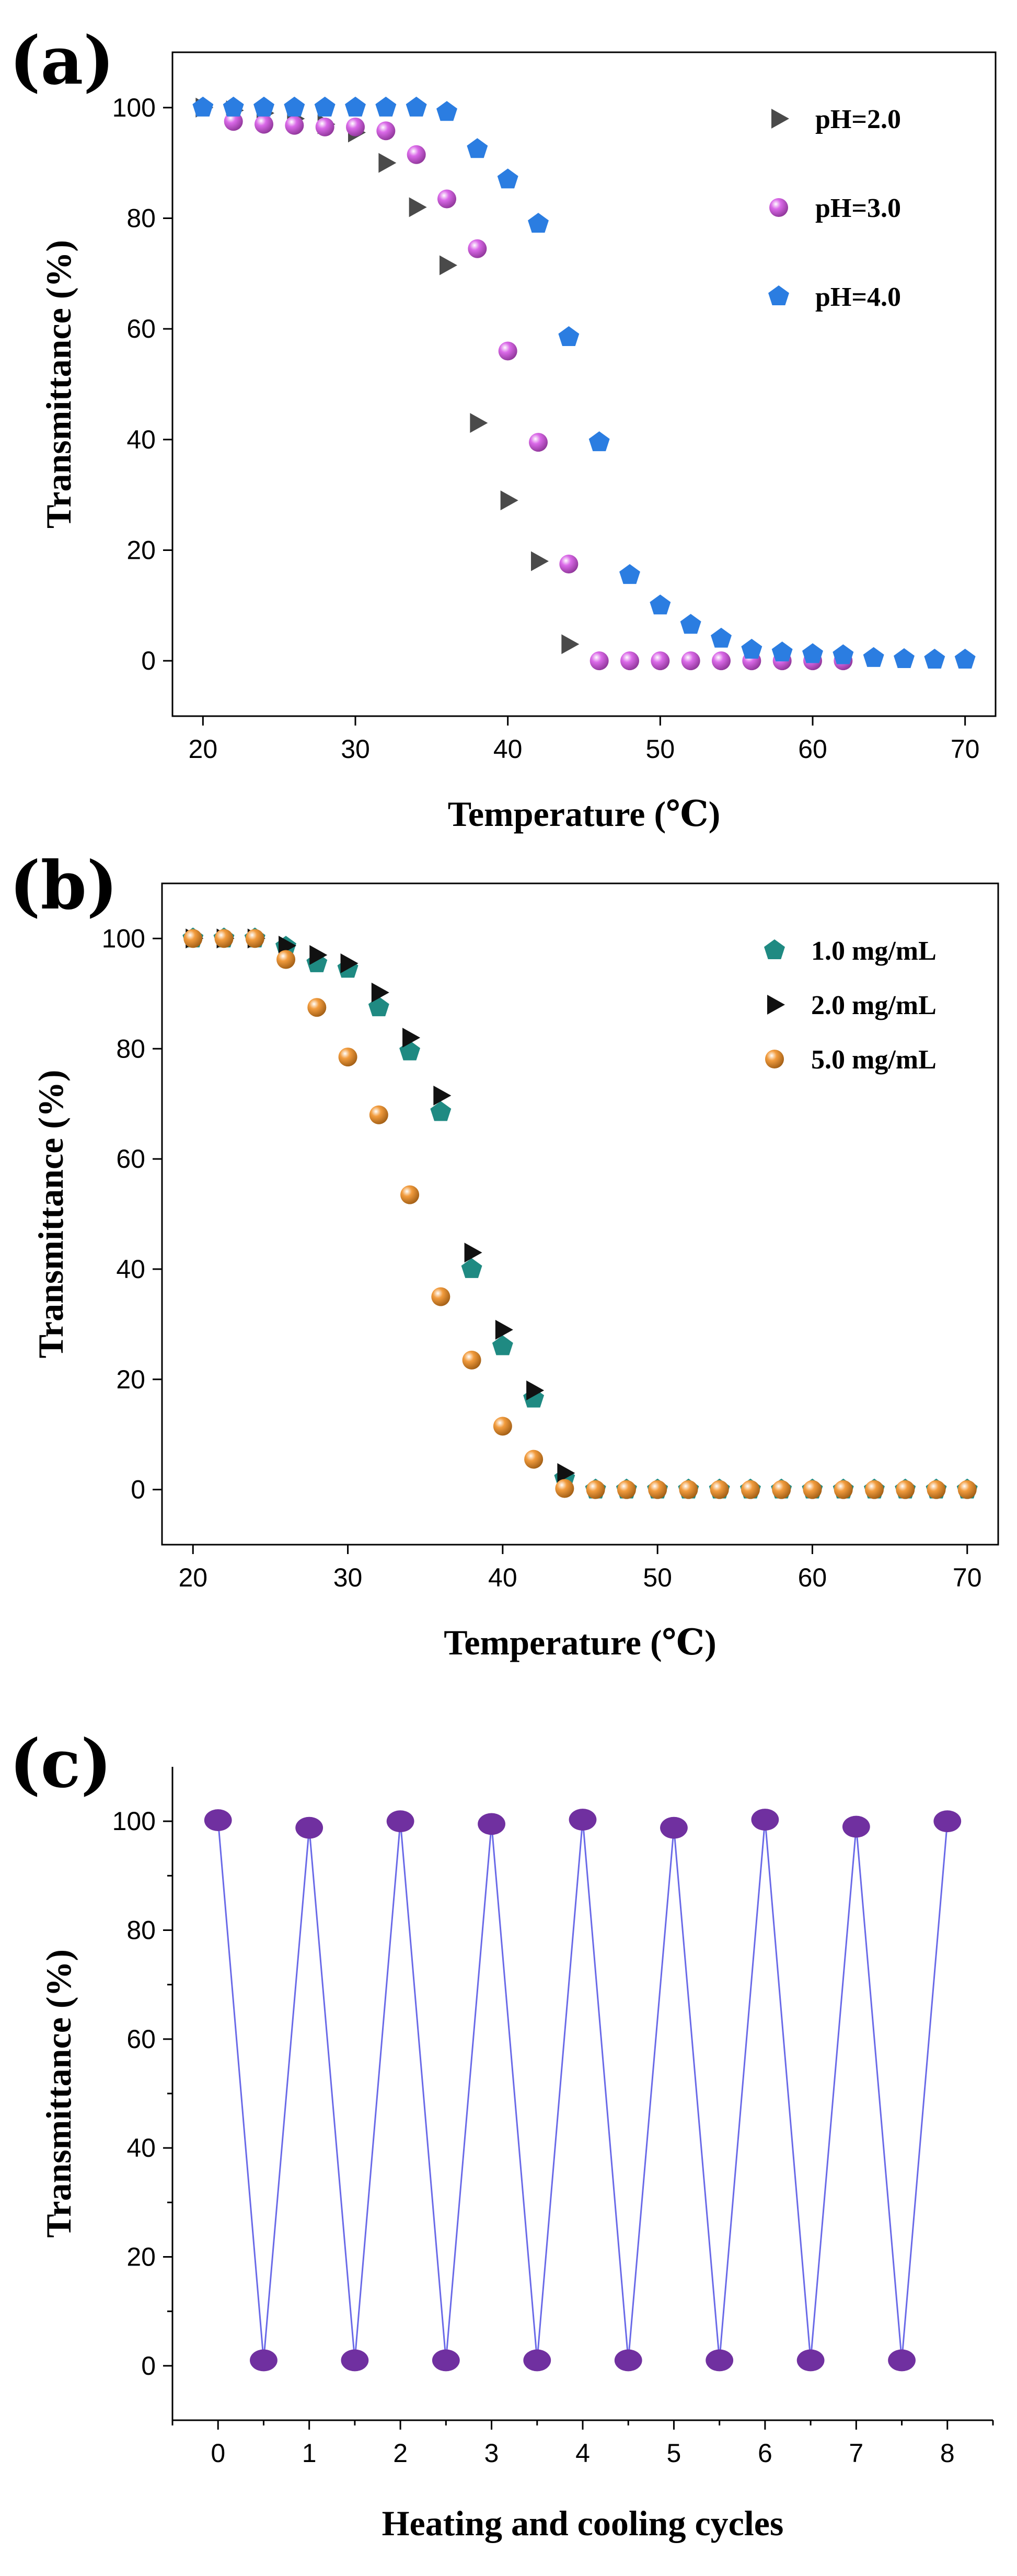  I want to click on x-axis-title: Temperature (℃), so click(584, 814).